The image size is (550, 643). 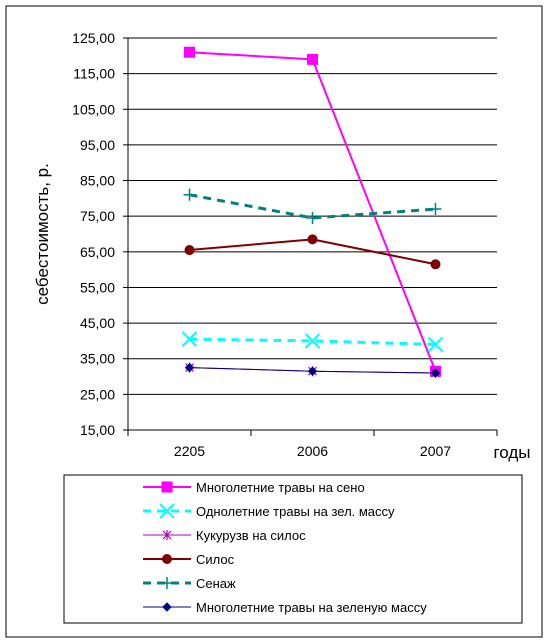 I want to click on legend-label: Кукурузв на силос, so click(x=251, y=535).